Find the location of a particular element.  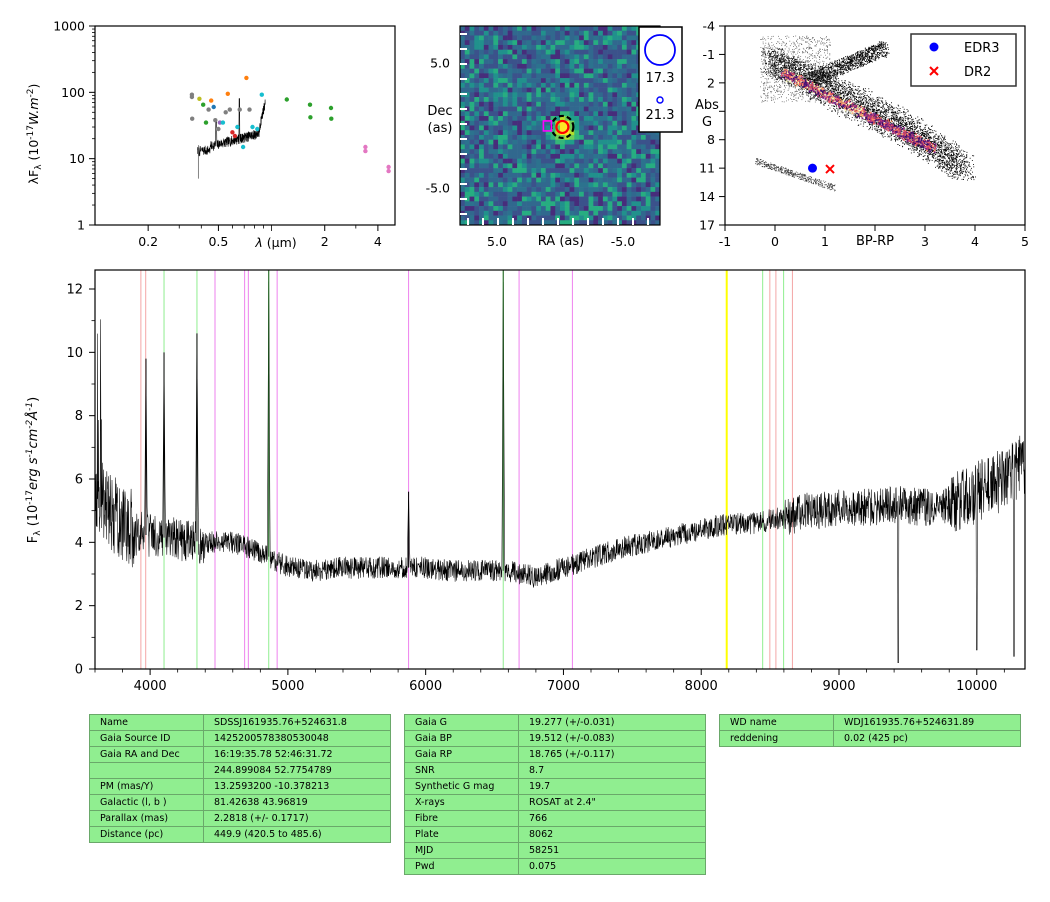

table-value: SDSSJ161935.76+524631.8 is located at coordinates (297, 722).